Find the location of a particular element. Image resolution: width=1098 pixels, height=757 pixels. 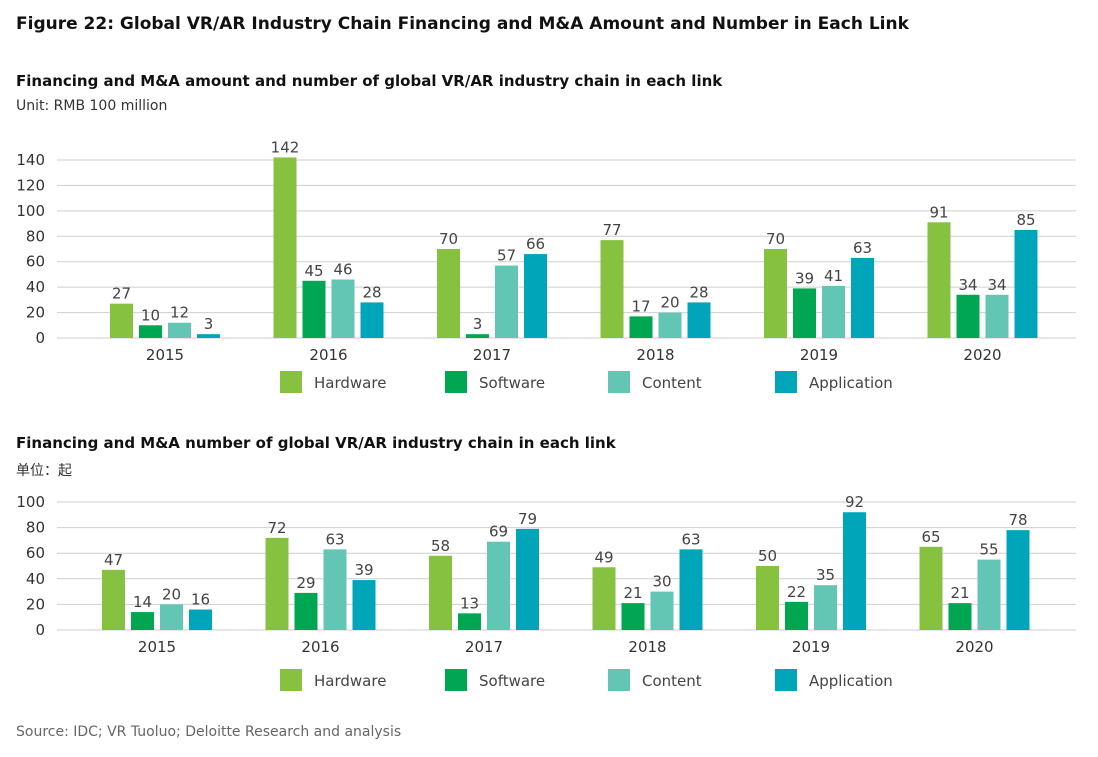

chart1-legend-label-software: Software is located at coordinates (512, 383).